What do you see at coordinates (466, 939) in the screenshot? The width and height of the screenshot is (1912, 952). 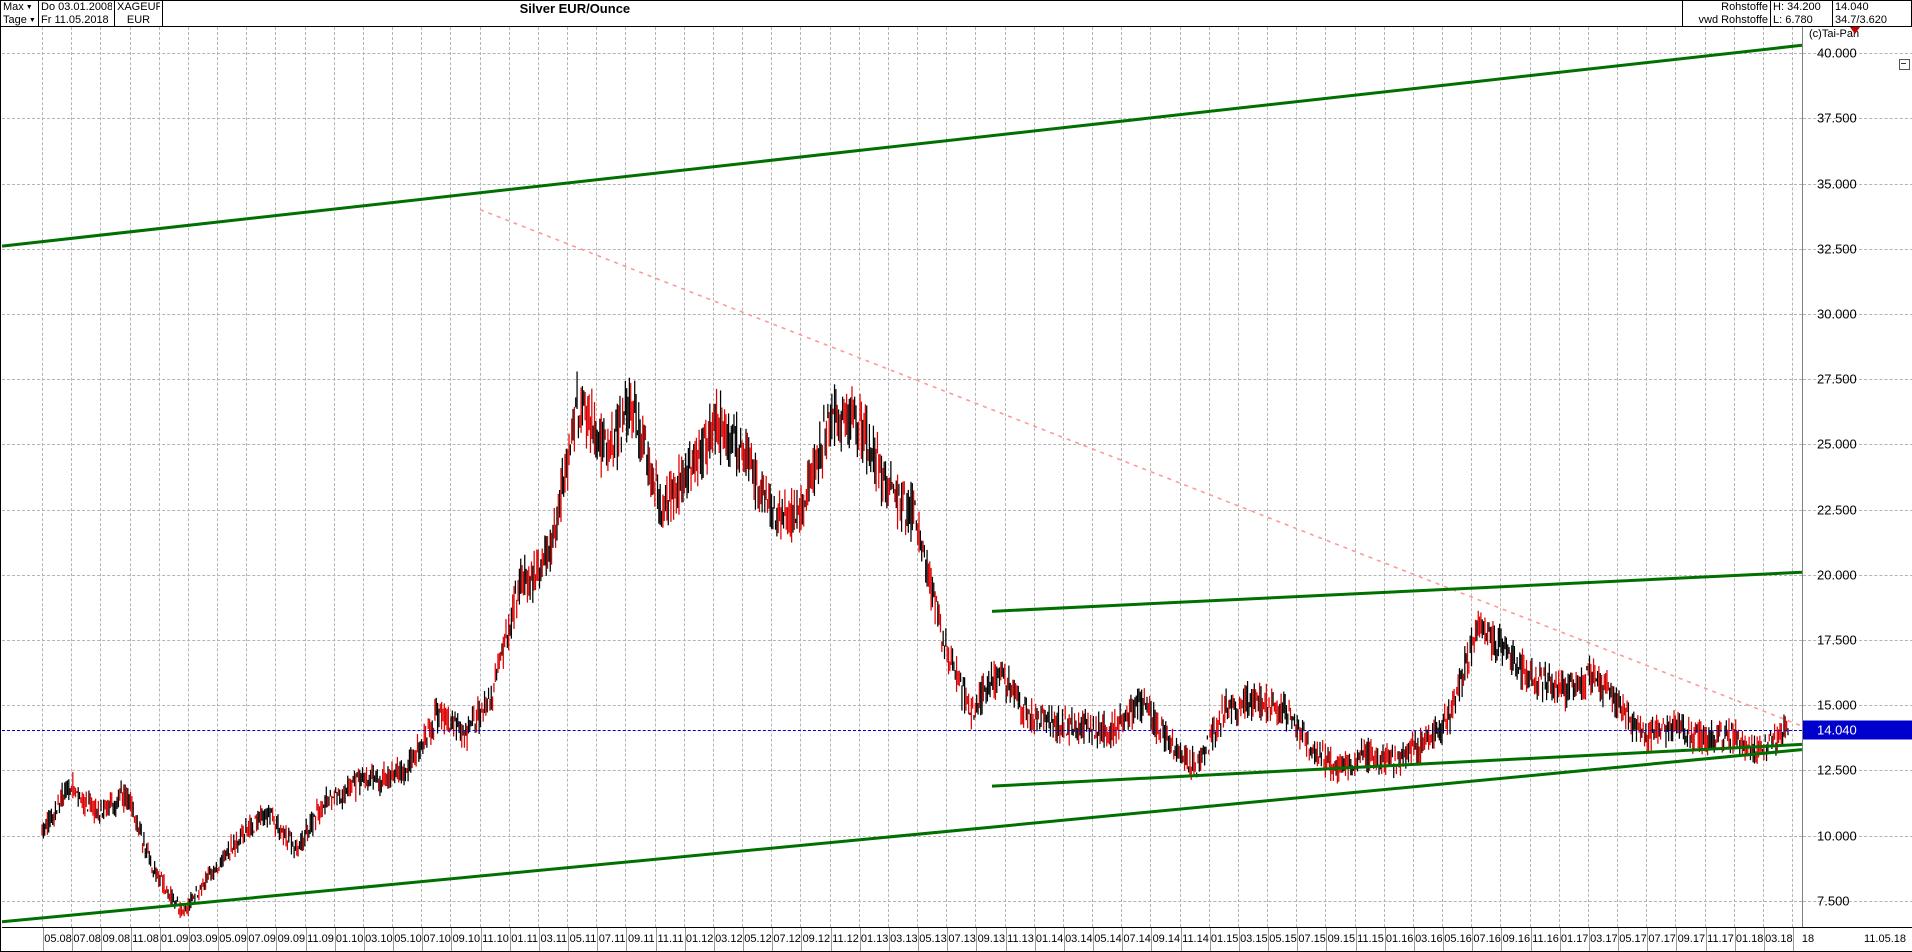 I see `x-axis-label: 09.10` at bounding box center [466, 939].